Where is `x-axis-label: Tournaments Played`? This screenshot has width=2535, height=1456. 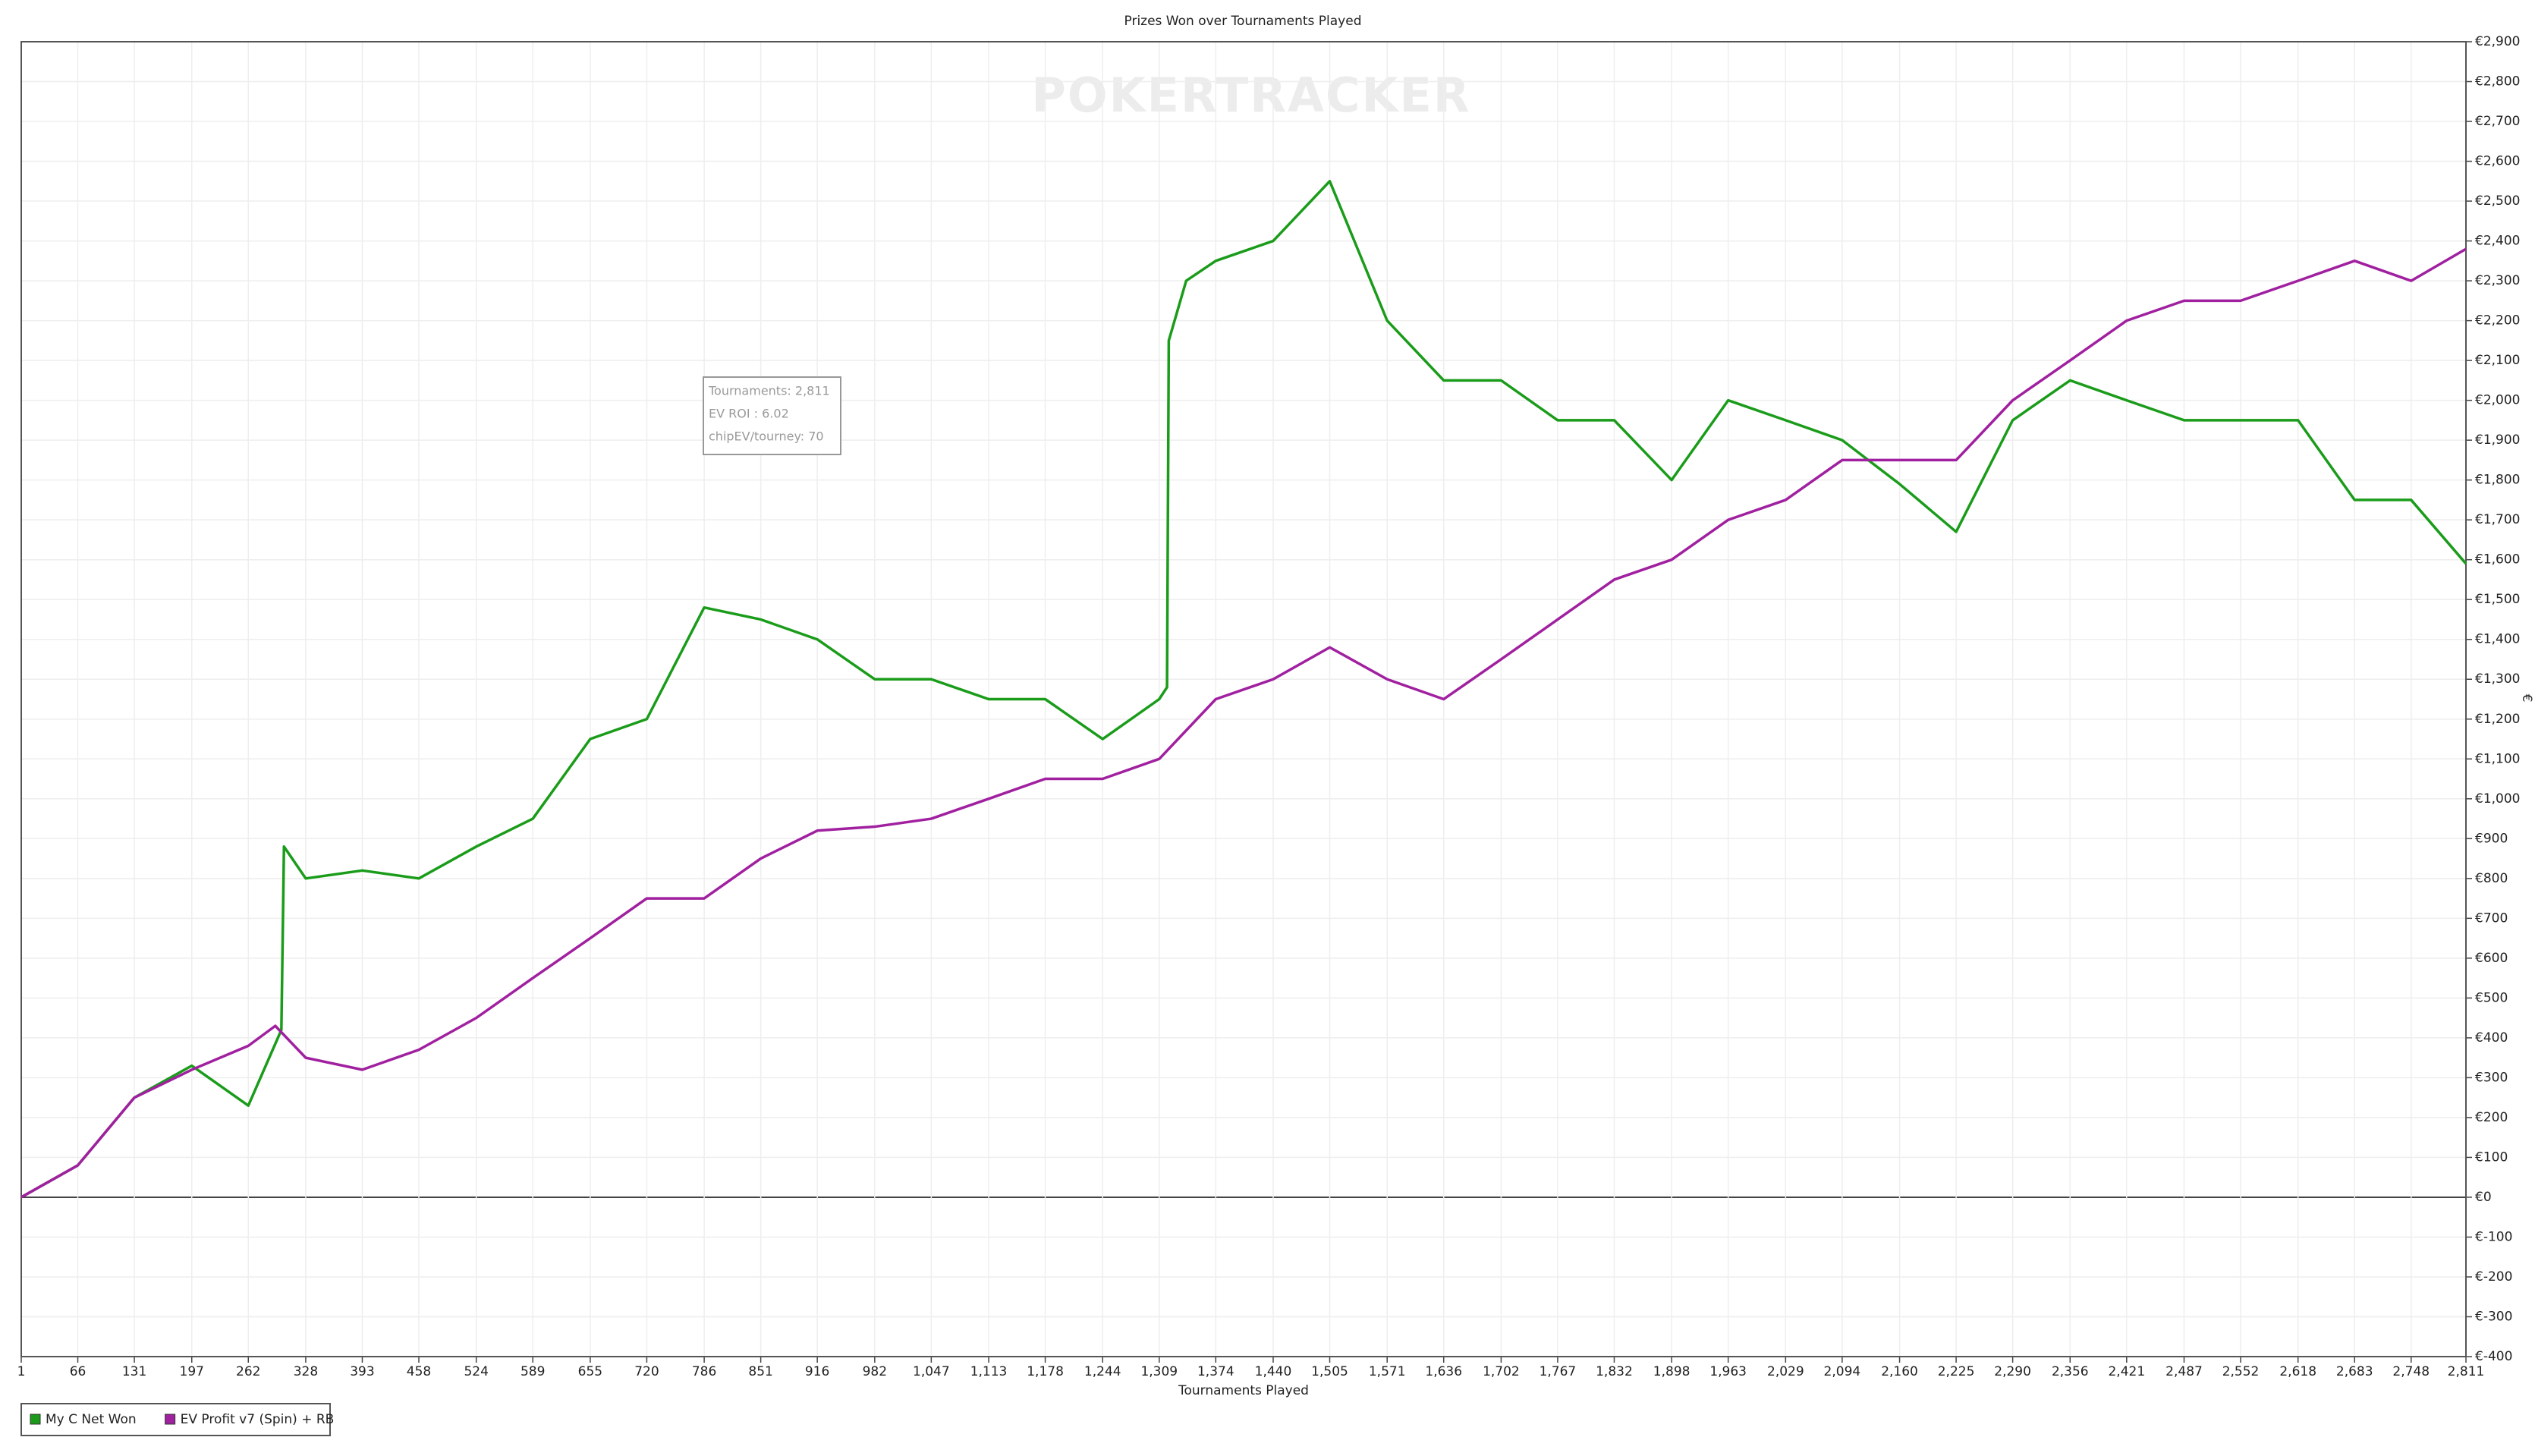
x-axis-label: Tournaments Played is located at coordinates (1243, 1390).